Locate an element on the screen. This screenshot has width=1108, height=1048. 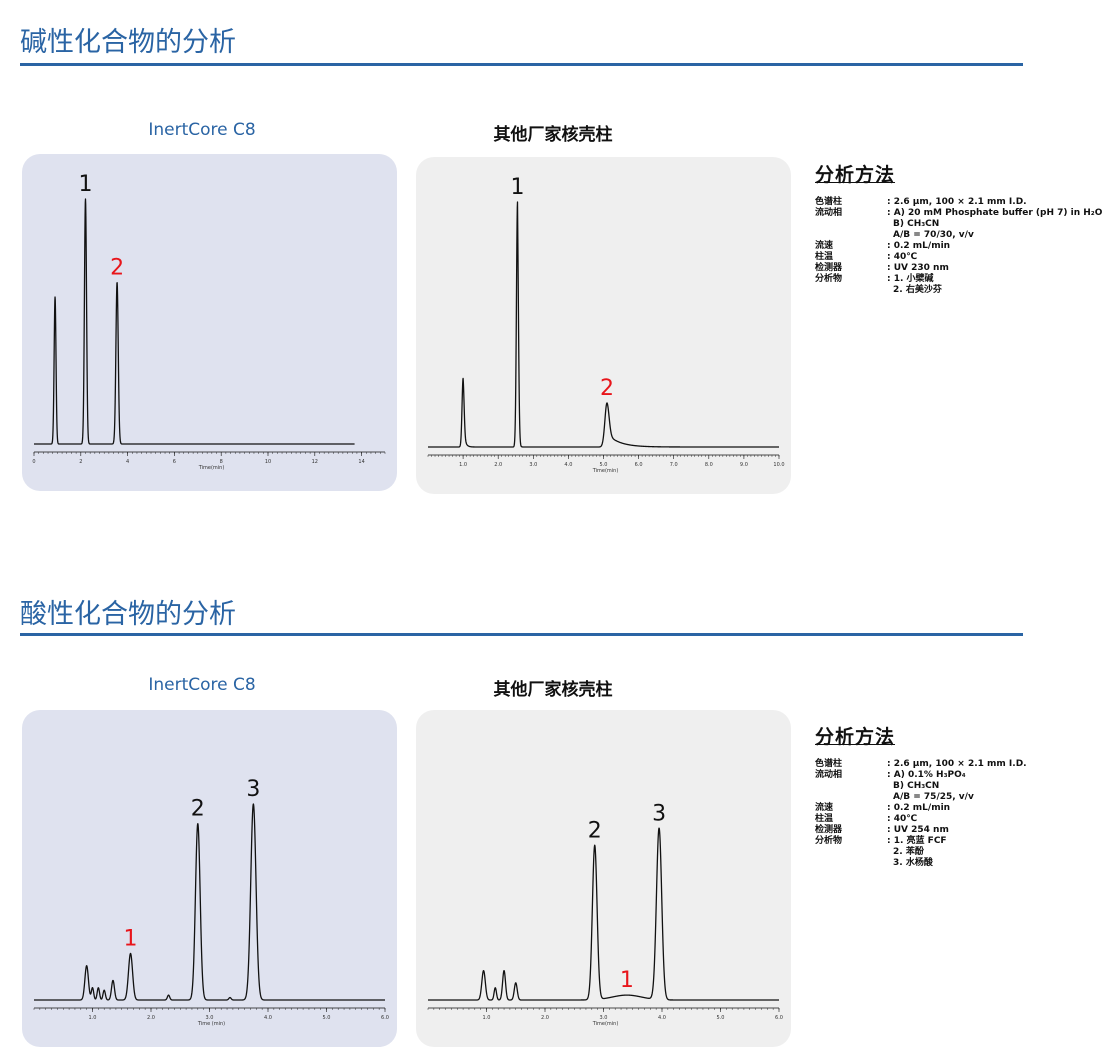
x-tick-label: 9.0 is located at coordinates (744, 465).